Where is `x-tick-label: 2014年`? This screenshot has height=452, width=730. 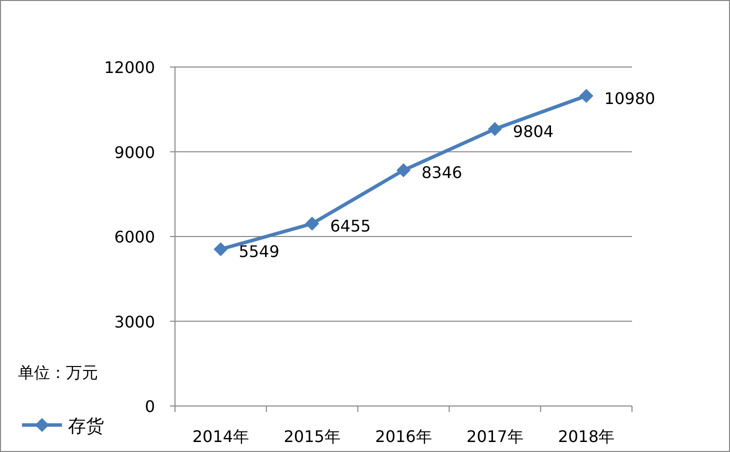 x-tick-label: 2014年 is located at coordinates (221, 436).